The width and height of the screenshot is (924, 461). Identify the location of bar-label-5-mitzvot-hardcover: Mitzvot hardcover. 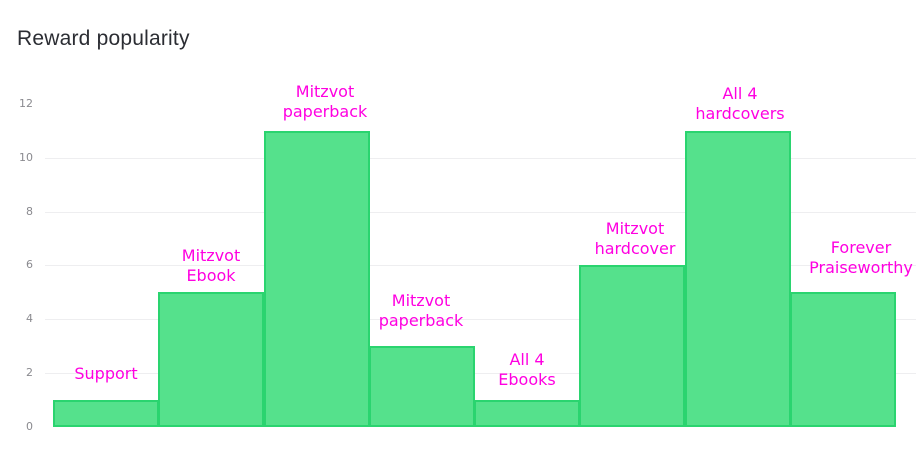
(635, 239).